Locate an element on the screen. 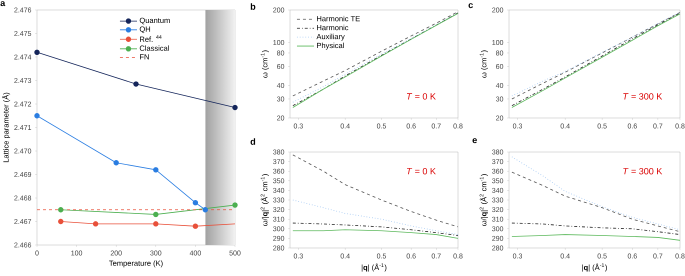  chart-title: c is located at coordinates (470, 5).